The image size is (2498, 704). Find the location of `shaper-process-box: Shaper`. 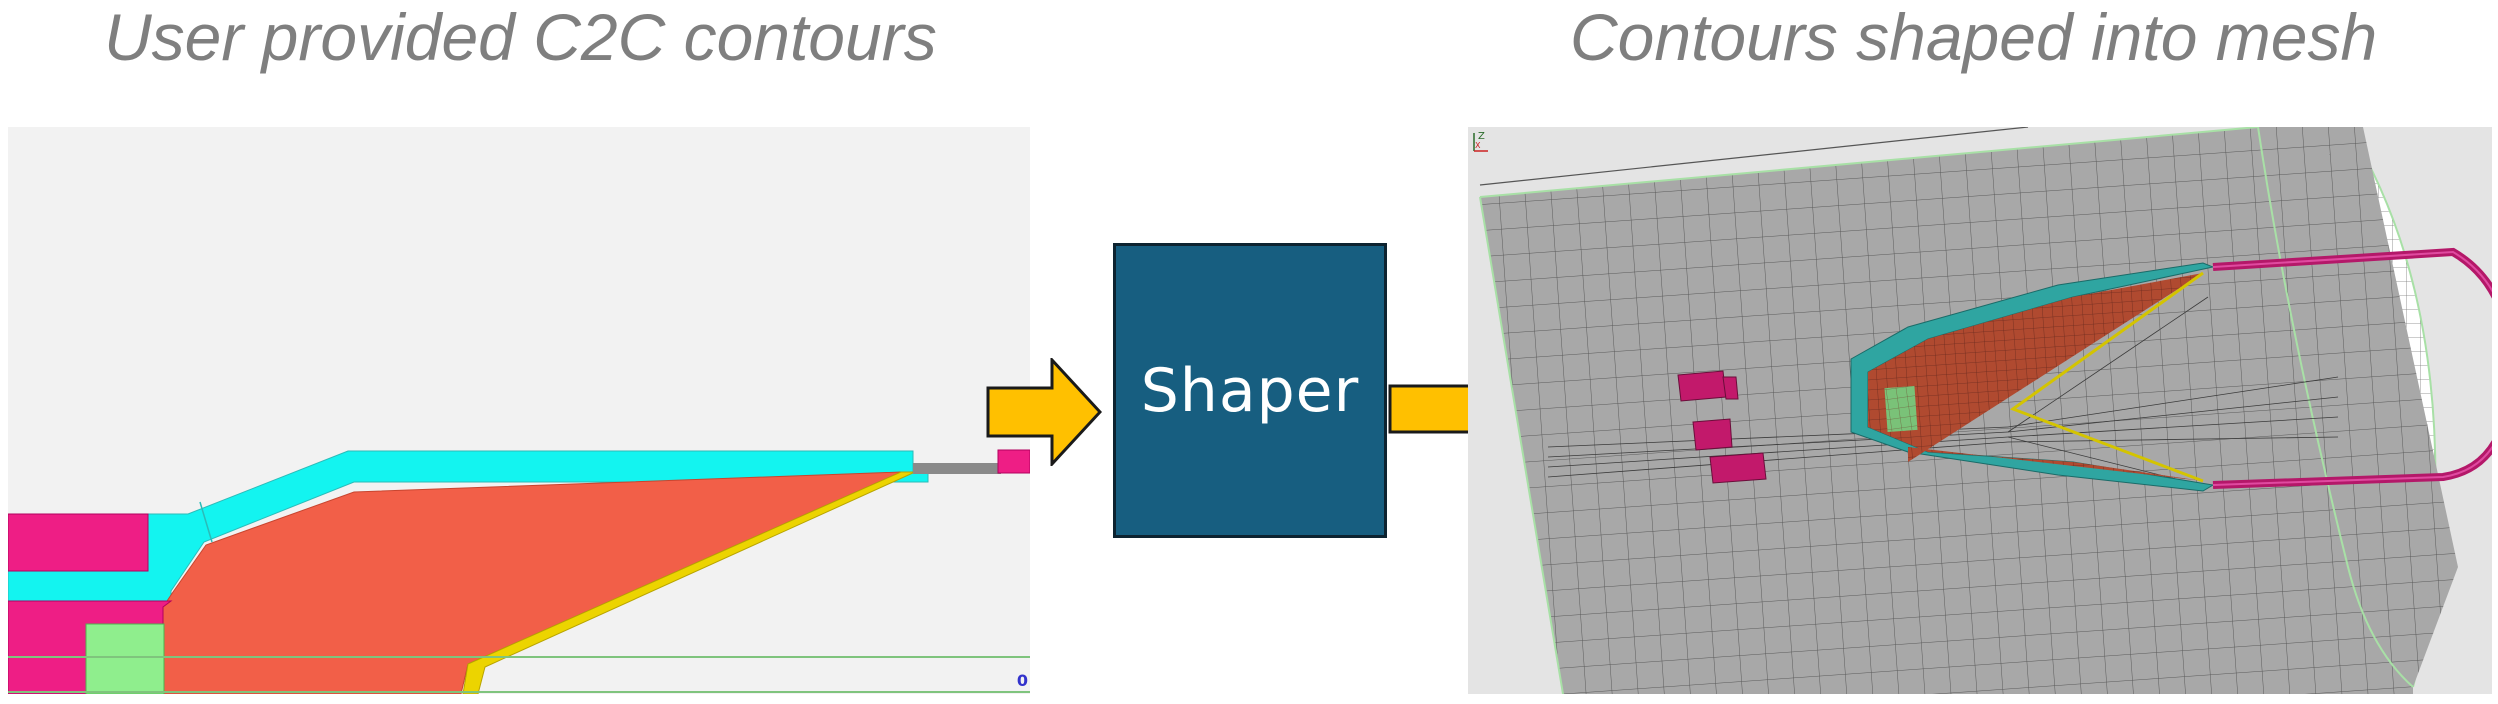

shaper-process-box: Shaper is located at coordinates (1250, 390).